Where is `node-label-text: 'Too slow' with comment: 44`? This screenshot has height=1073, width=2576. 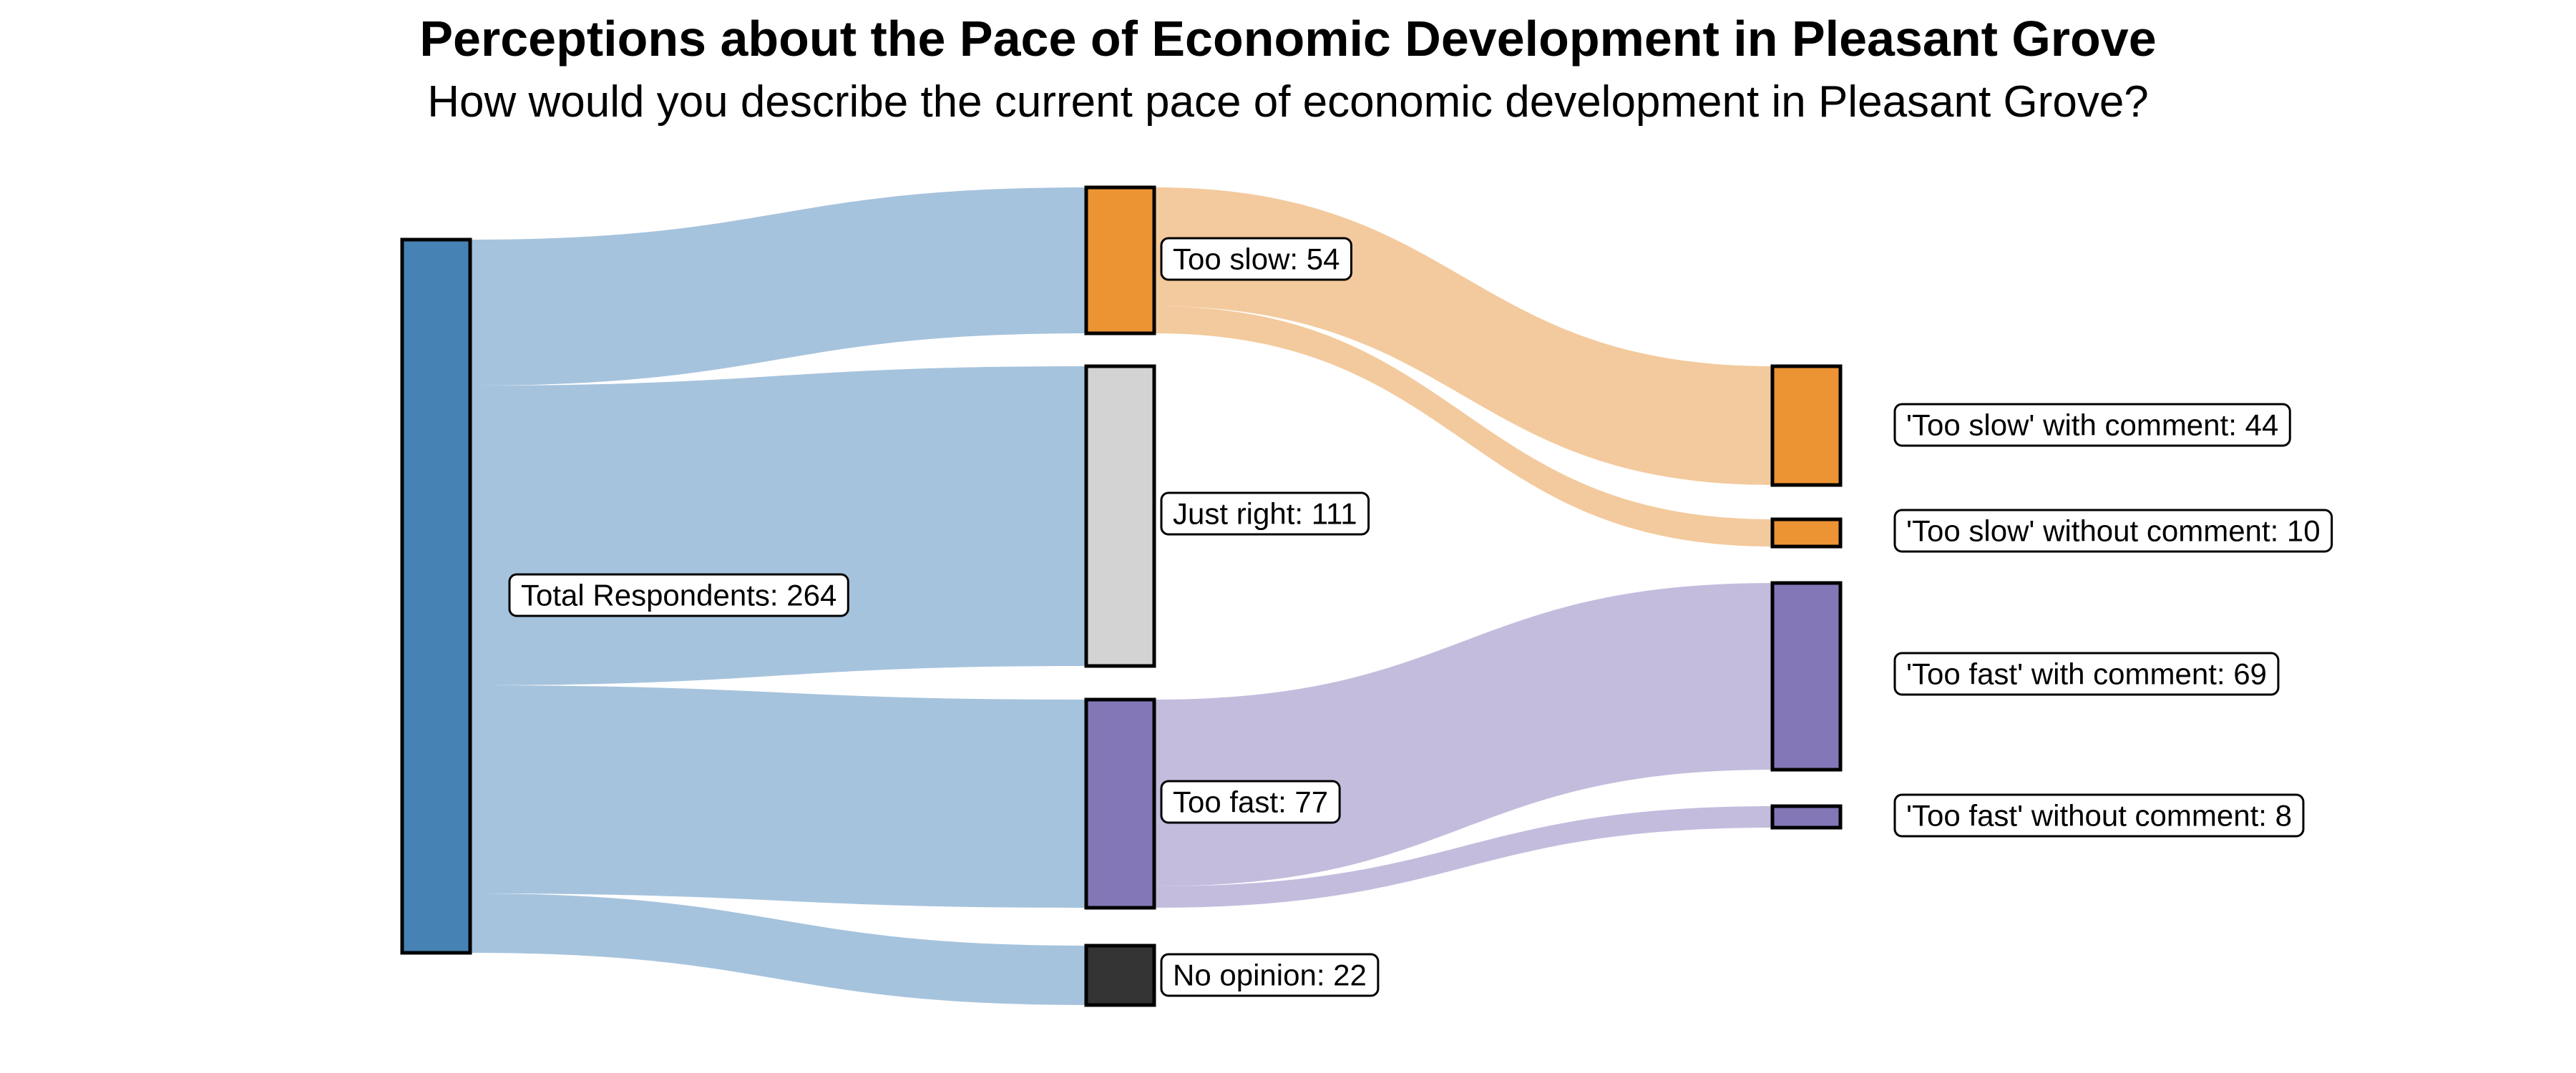 node-label-text: 'Too slow' with comment: 44 is located at coordinates (2092, 425).